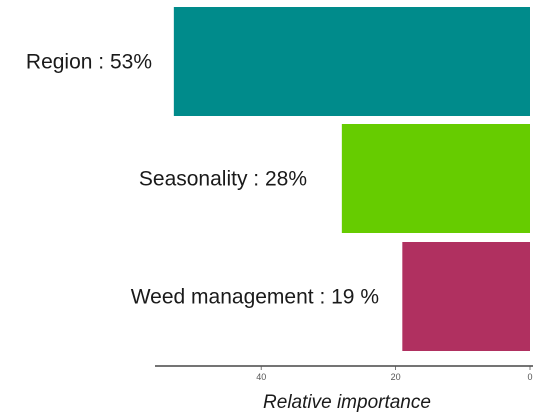 The height and width of the screenshot is (419, 544). What do you see at coordinates (261, 377) in the screenshot?
I see `x-tick-label-40: 40` at bounding box center [261, 377].